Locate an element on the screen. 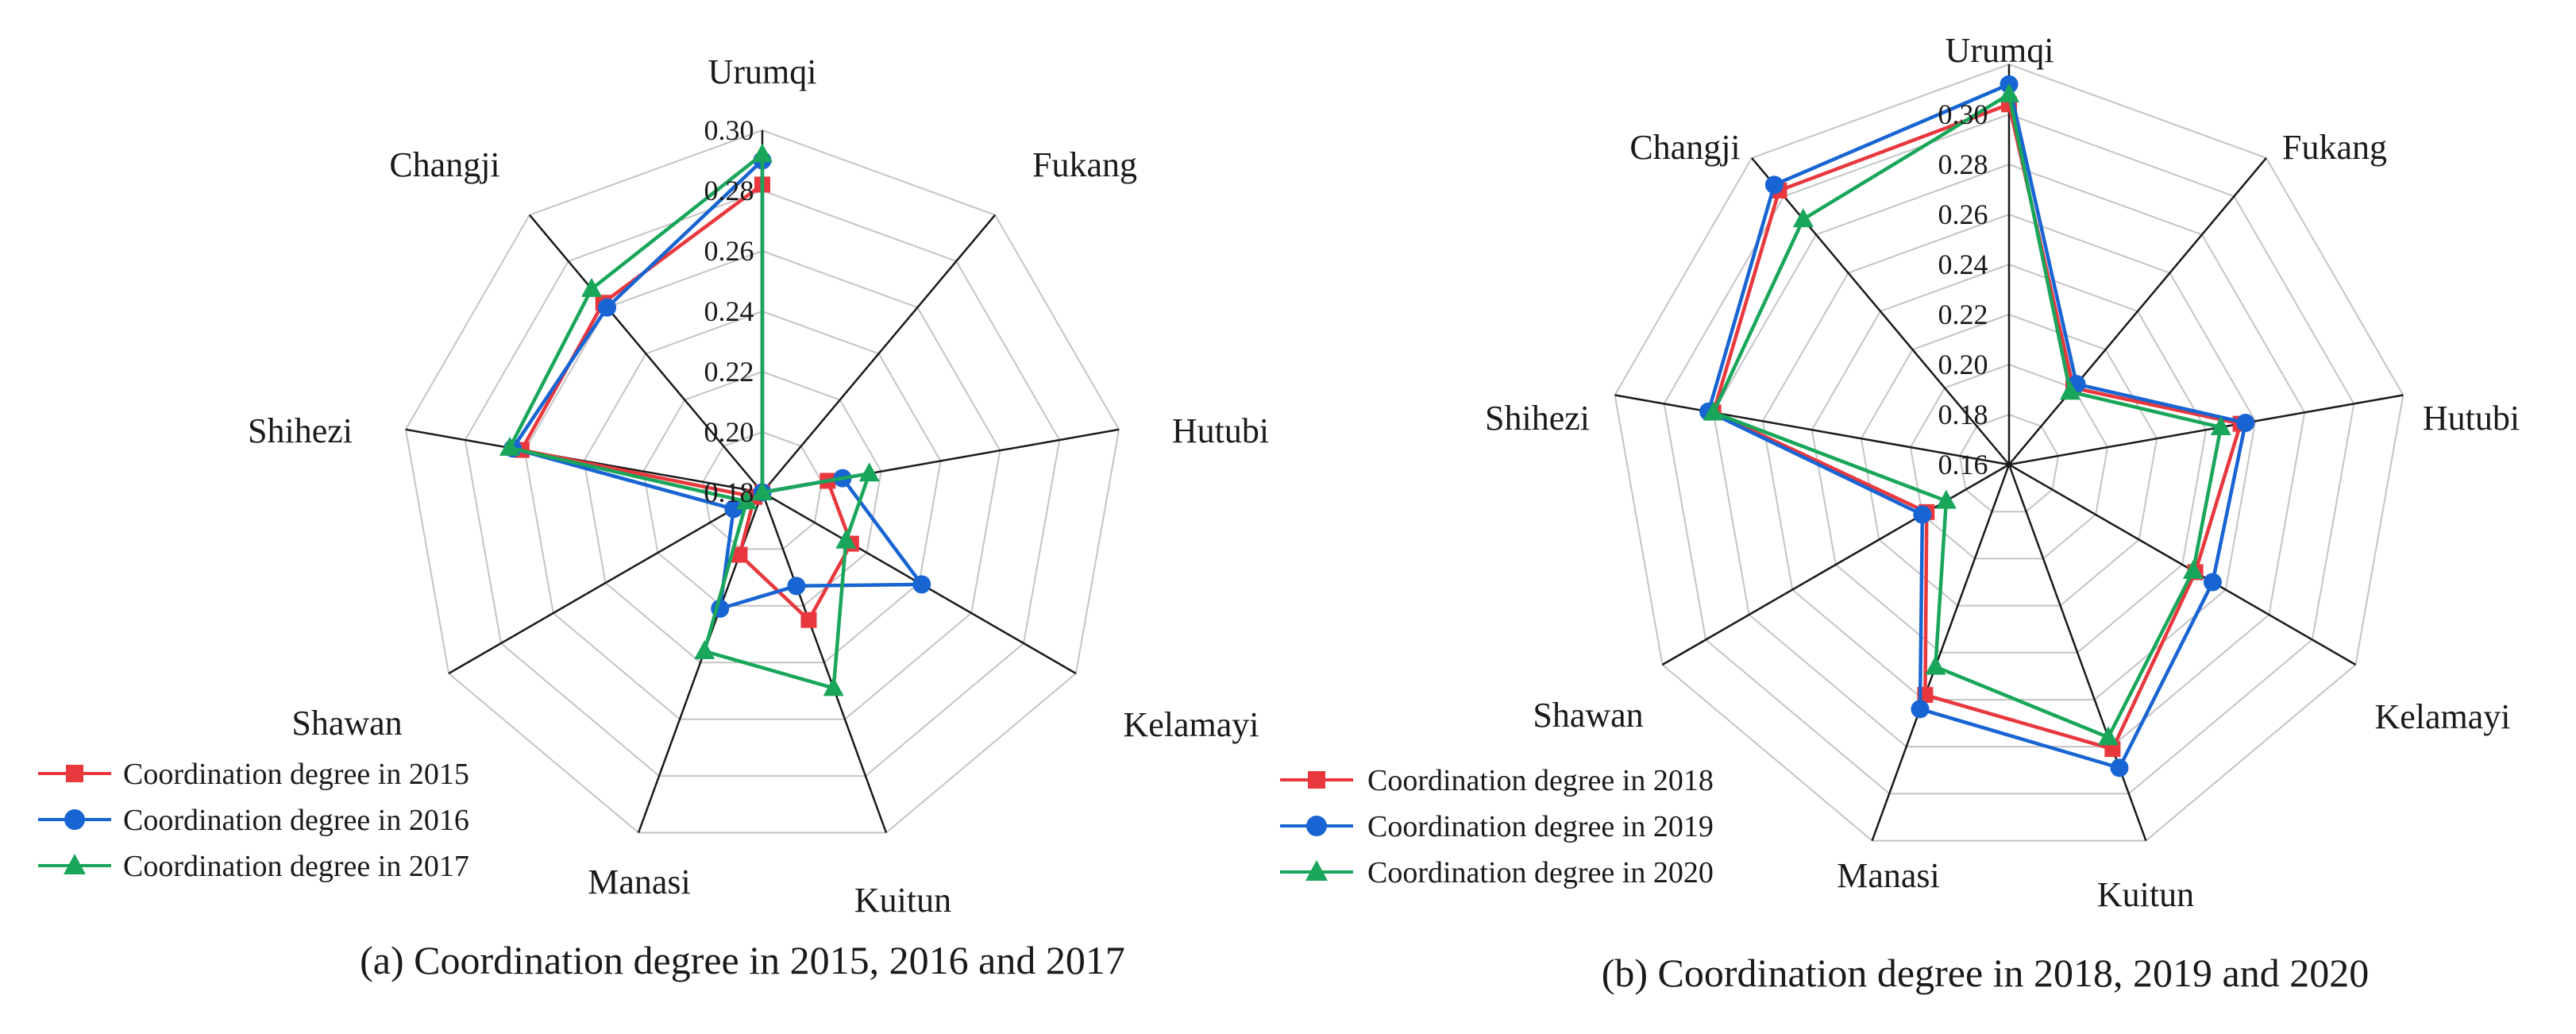 The width and height of the screenshot is (2576, 1034). legend-item-2018: Coordination degree in 2018 is located at coordinates (1497, 780).